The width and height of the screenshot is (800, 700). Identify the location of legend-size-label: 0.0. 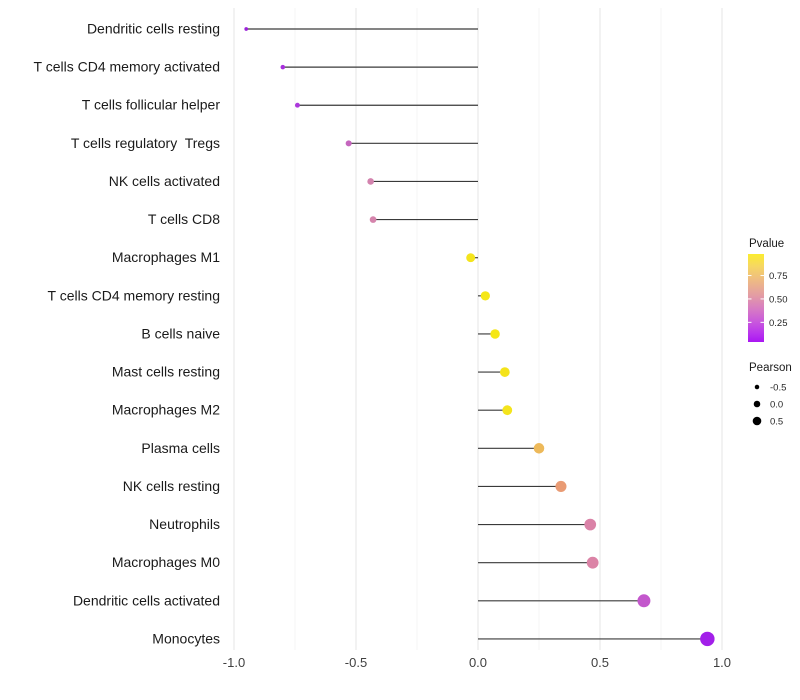
(776, 405).